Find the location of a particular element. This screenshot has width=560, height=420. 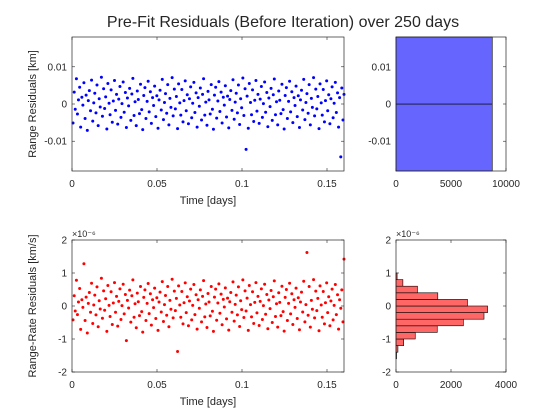

x-axis-label: Time [days] is located at coordinates (208, 402).